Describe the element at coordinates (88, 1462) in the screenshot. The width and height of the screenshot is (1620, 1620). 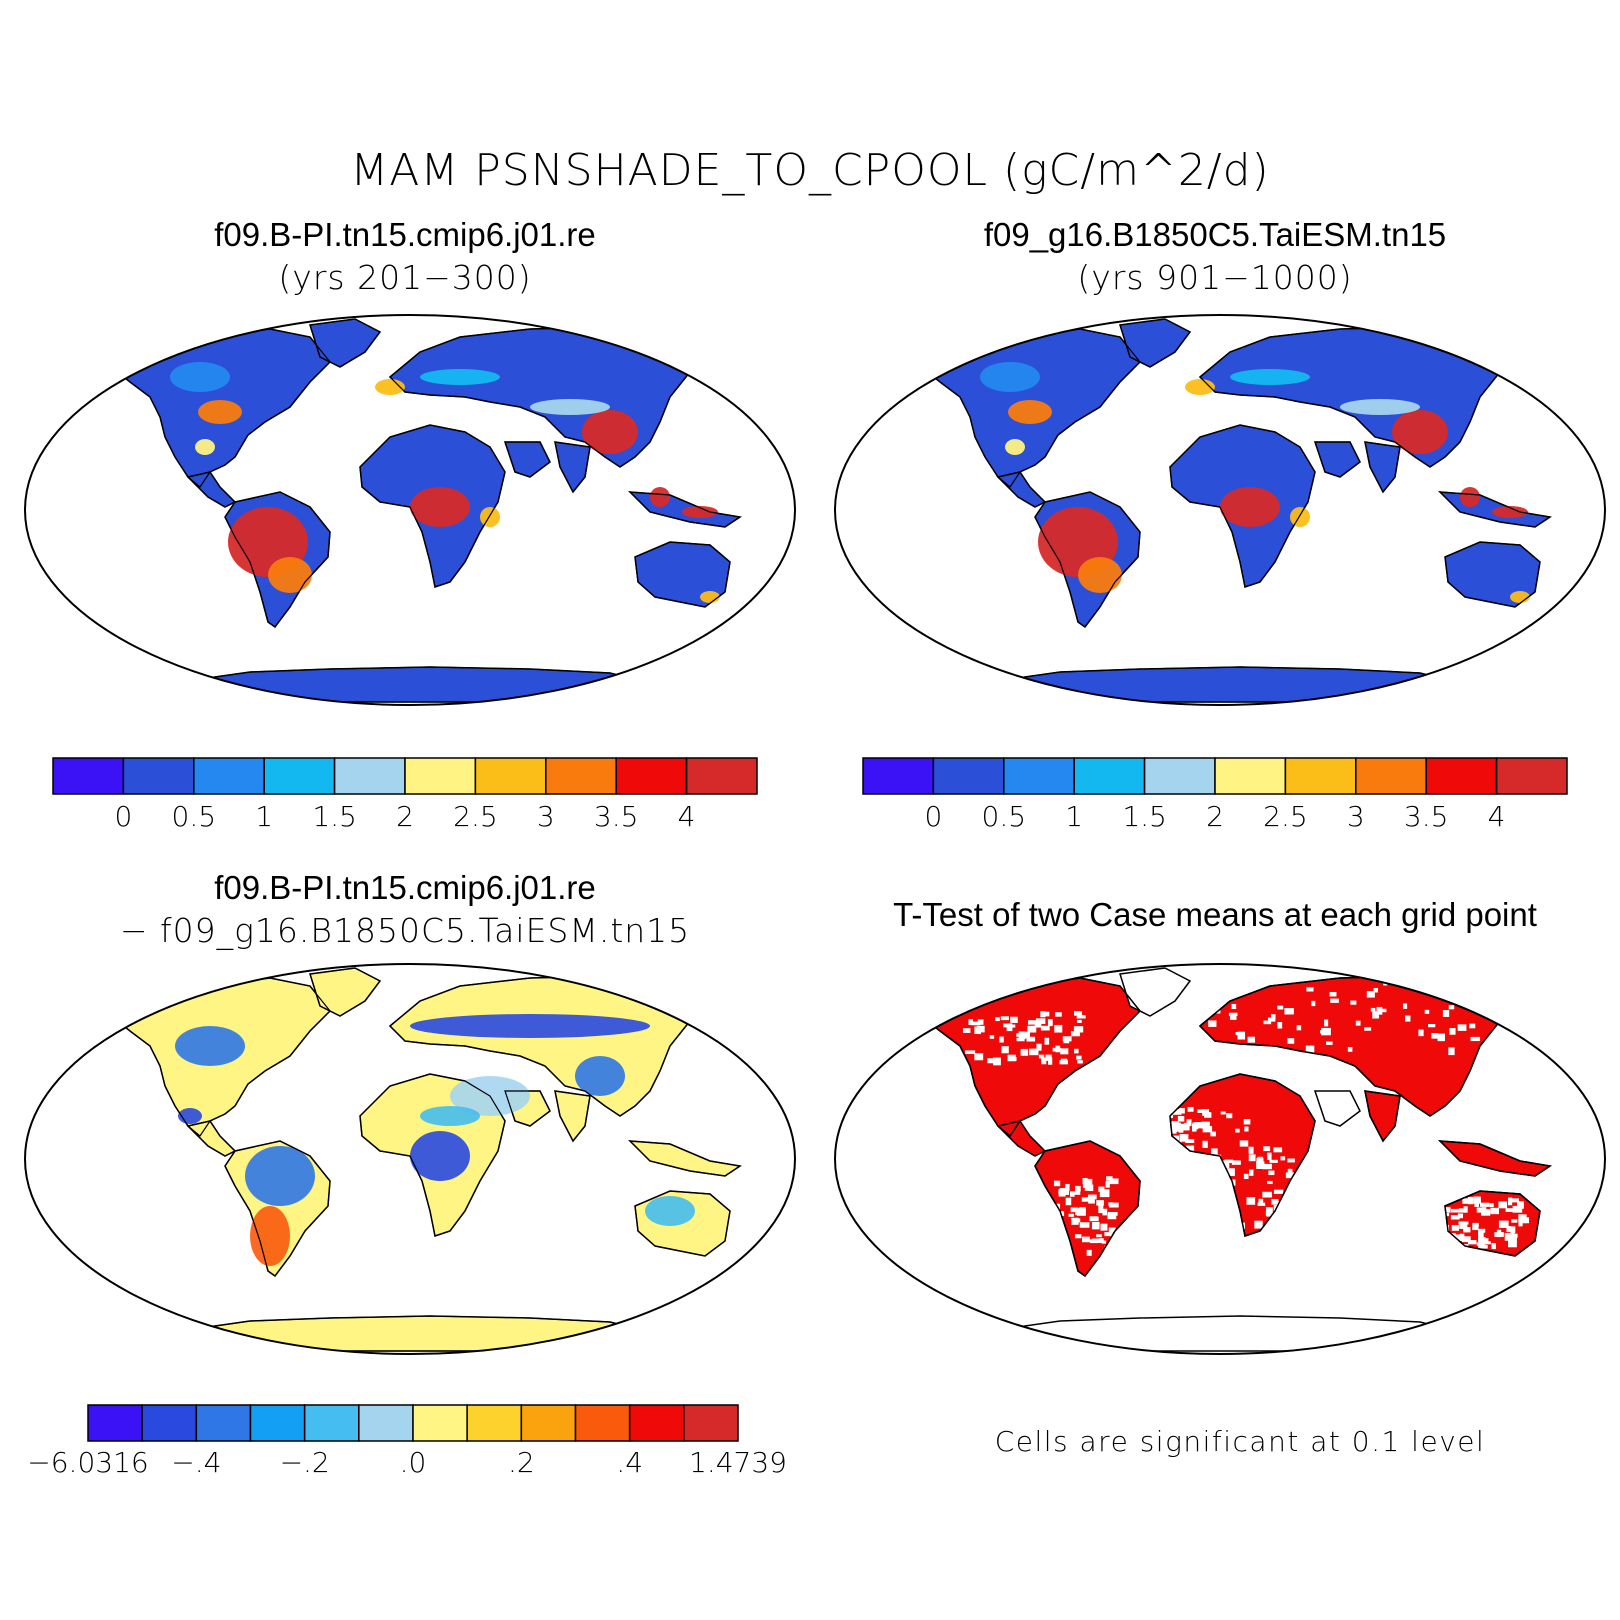
I see `colorbar-tick-label: −6.0316` at that location.